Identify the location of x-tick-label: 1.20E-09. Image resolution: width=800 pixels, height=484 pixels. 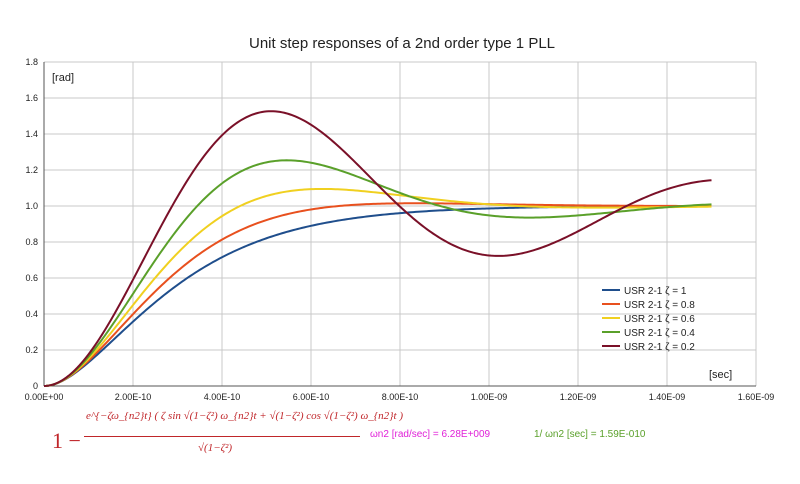
(578, 397).